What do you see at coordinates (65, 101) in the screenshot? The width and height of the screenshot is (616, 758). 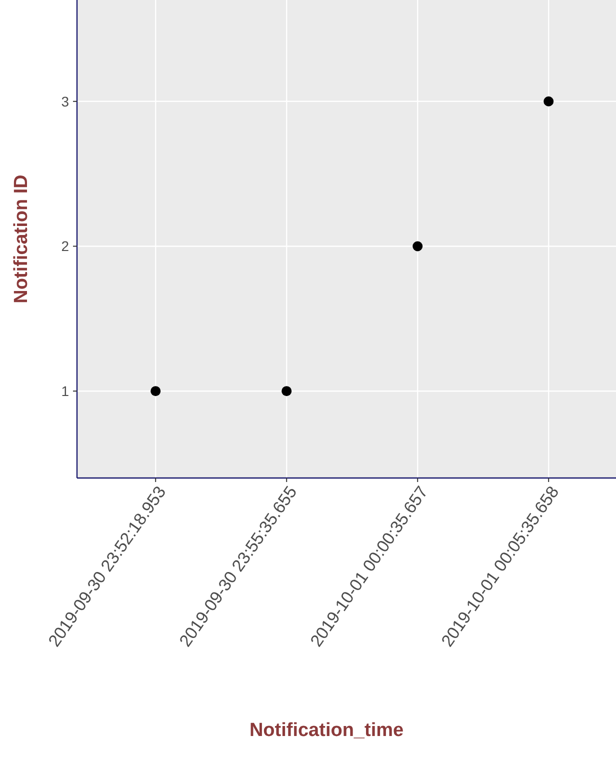 I see `y-tick-label: 3` at bounding box center [65, 101].